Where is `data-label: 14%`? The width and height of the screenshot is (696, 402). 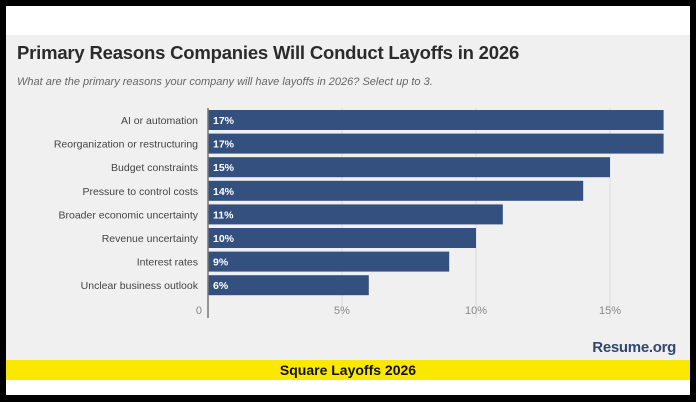
data-label: 14% is located at coordinates (224, 192).